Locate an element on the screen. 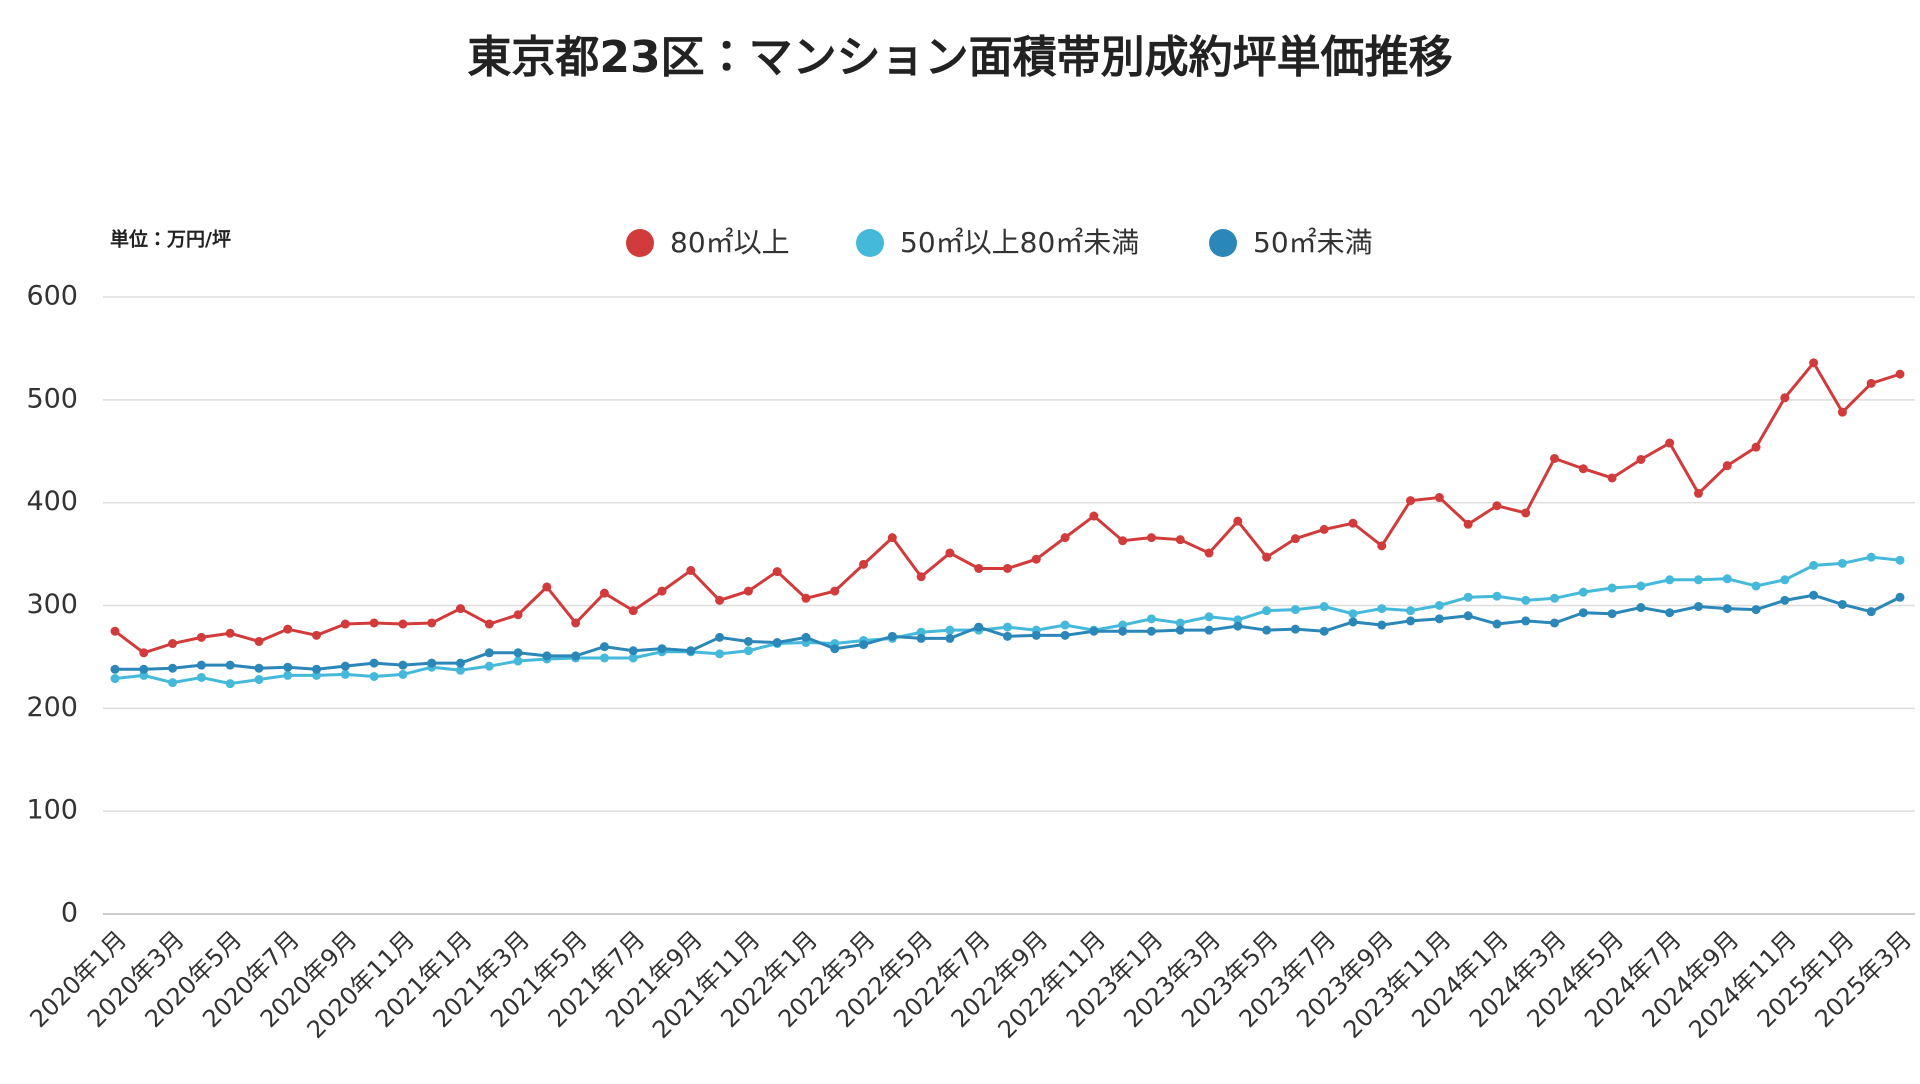 The image size is (1920, 1084). chart-title: 東京都23区：マンション面積帯別成約坪単価推移 is located at coordinates (959, 57).